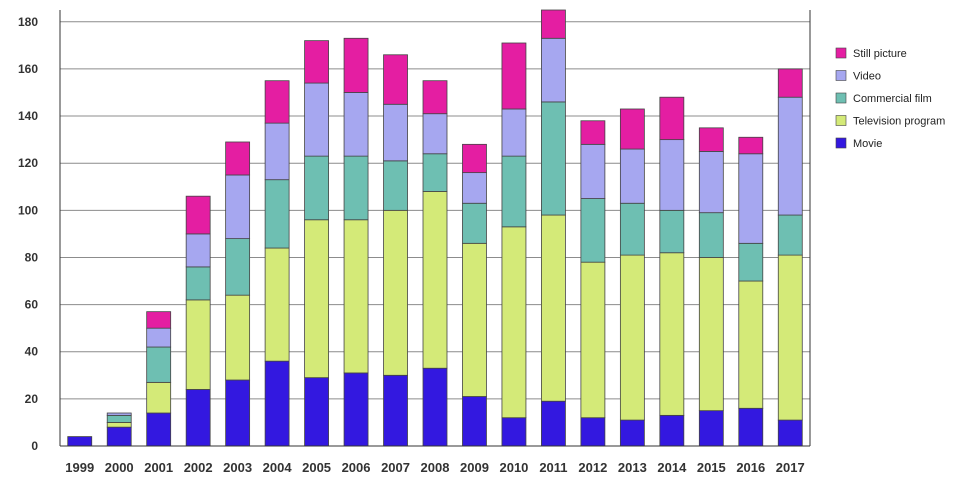 This screenshot has width=966, height=490. Describe the element at coordinates (672, 231) in the screenshot. I see `bar-commercial-film-2014` at that location.